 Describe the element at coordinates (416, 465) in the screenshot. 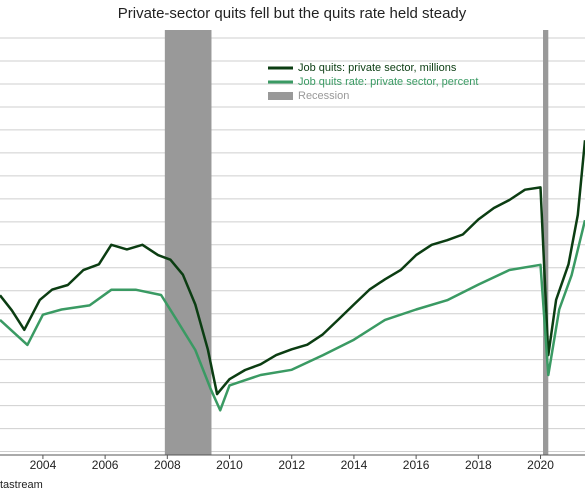

I see `x-tick-label: 2016` at that location.